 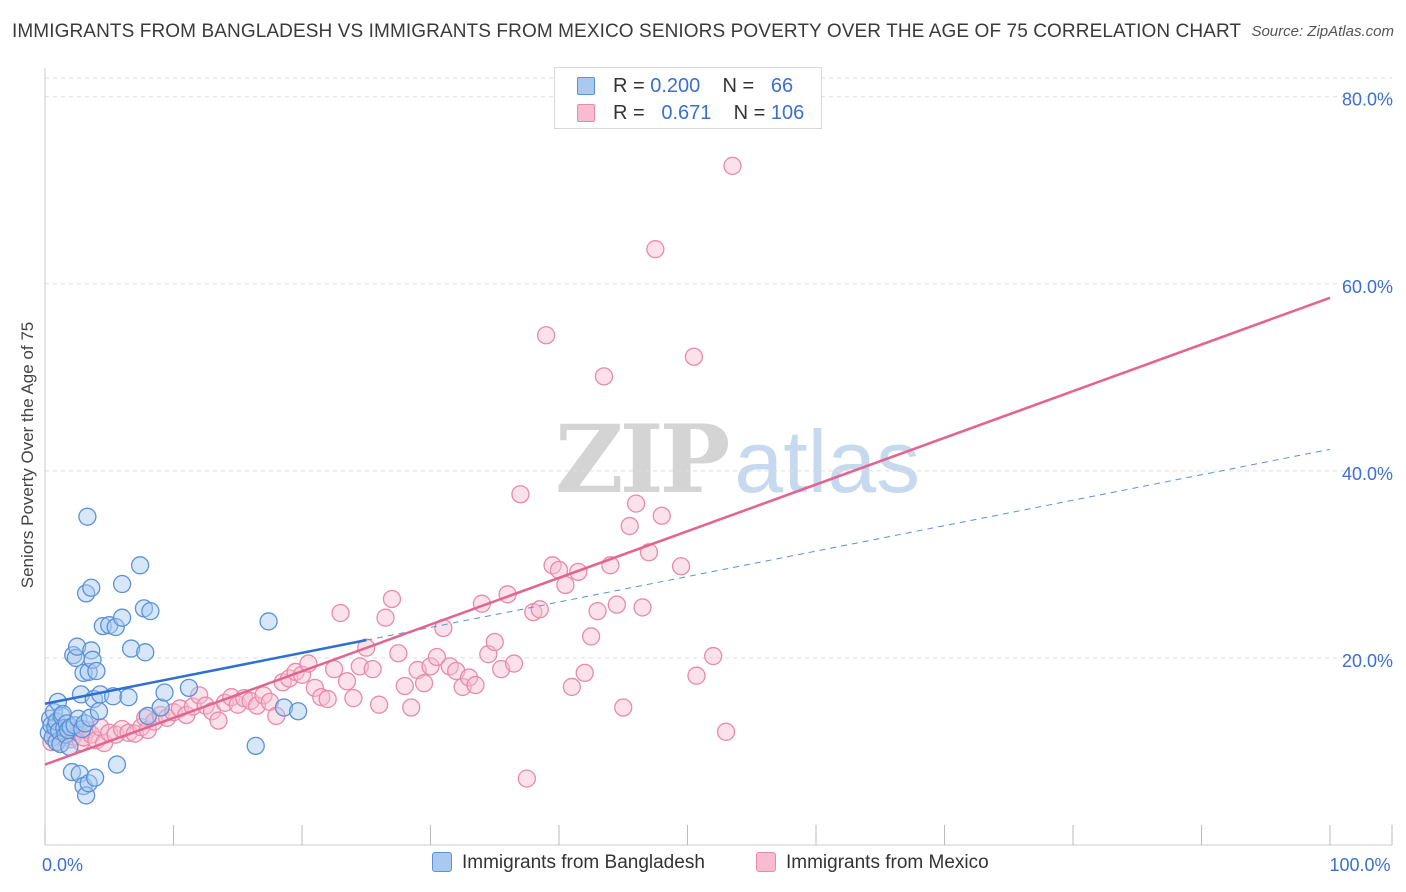 I want to click on series-bangladesh-points, so click(x=173, y=656).